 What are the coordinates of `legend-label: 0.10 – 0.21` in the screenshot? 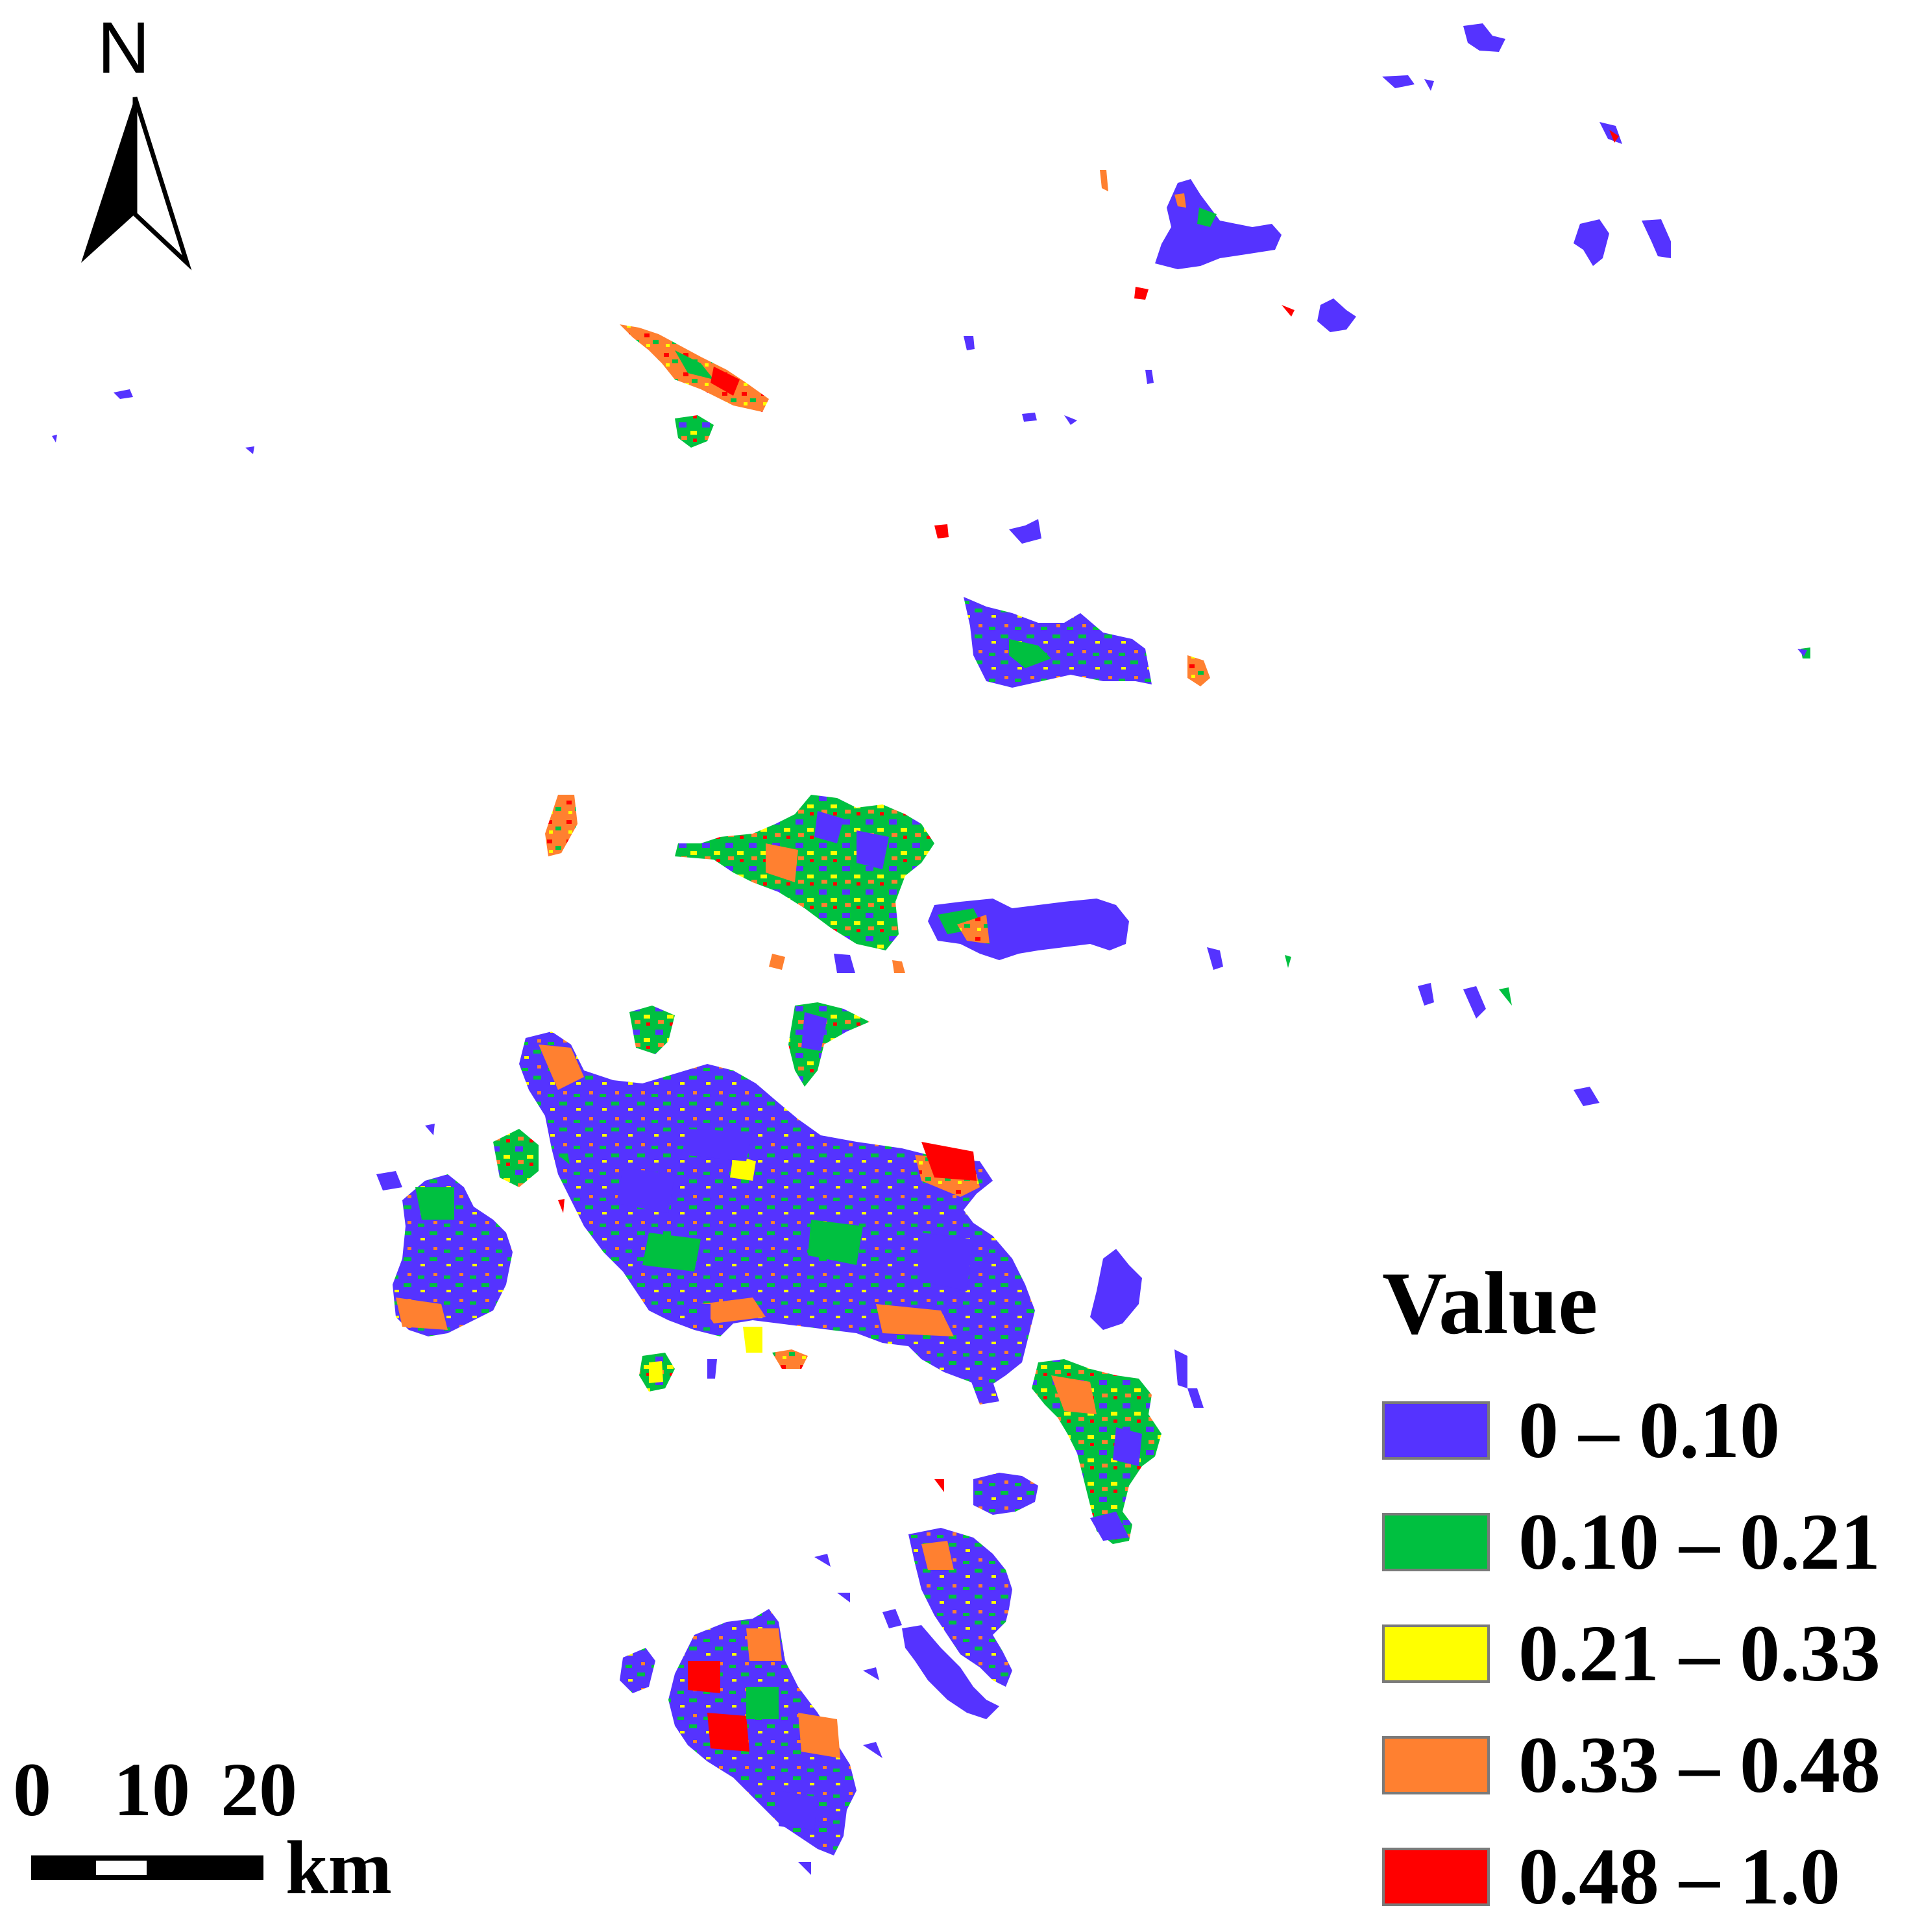 It's located at (1699, 1541).